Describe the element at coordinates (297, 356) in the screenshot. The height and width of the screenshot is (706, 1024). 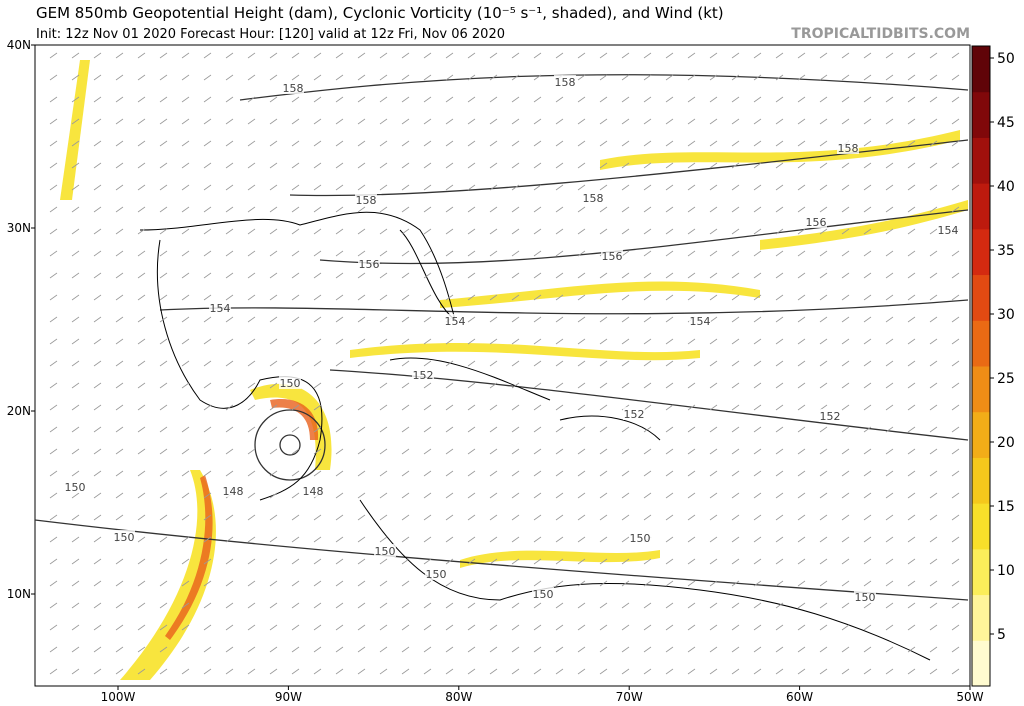
I see `coast` at that location.